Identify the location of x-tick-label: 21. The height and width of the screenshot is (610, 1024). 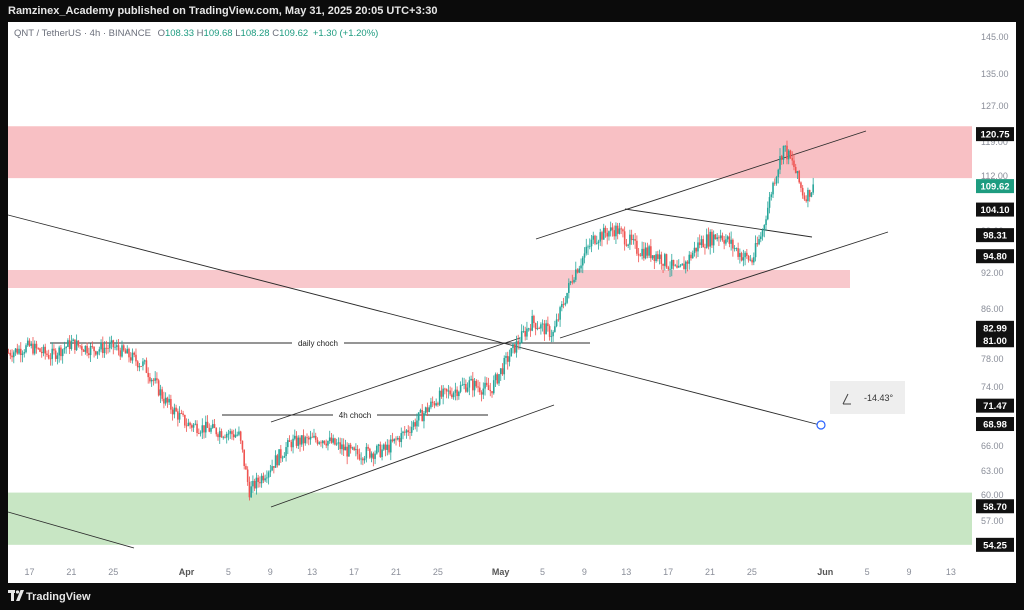
(396, 572).